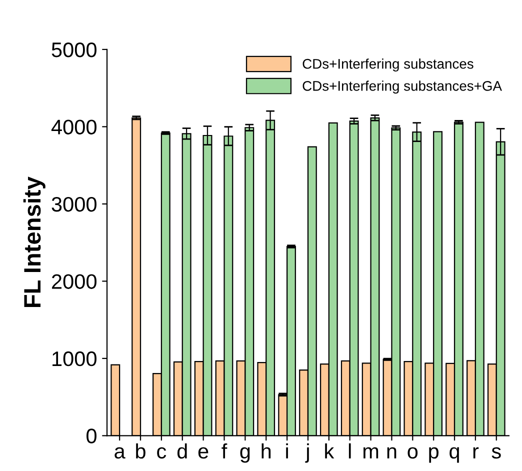 The height and width of the screenshot is (471, 522). What do you see at coordinates (203, 453) in the screenshot?
I see `x-tick-label: e` at bounding box center [203, 453].